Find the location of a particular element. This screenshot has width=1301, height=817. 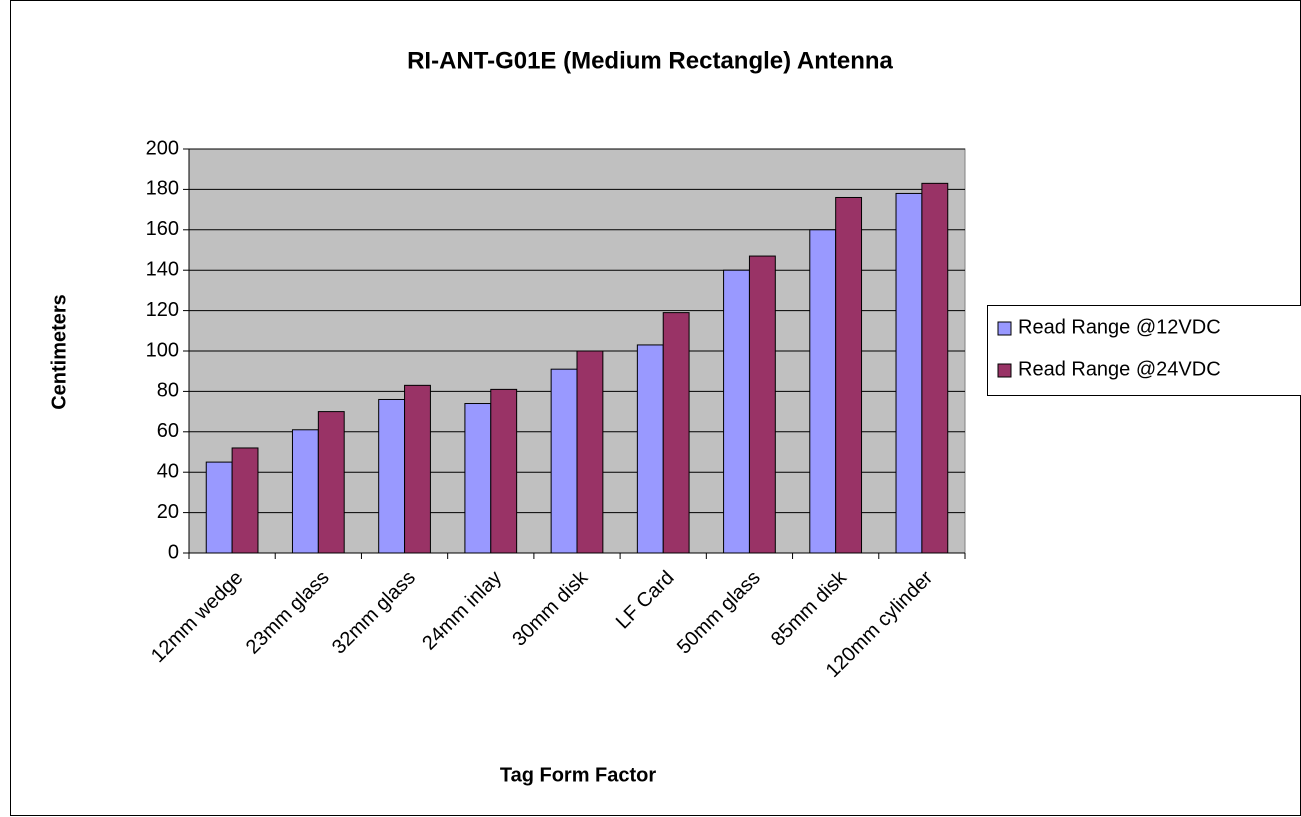

x-axis-title: Tag Form Factor is located at coordinates (578, 775).